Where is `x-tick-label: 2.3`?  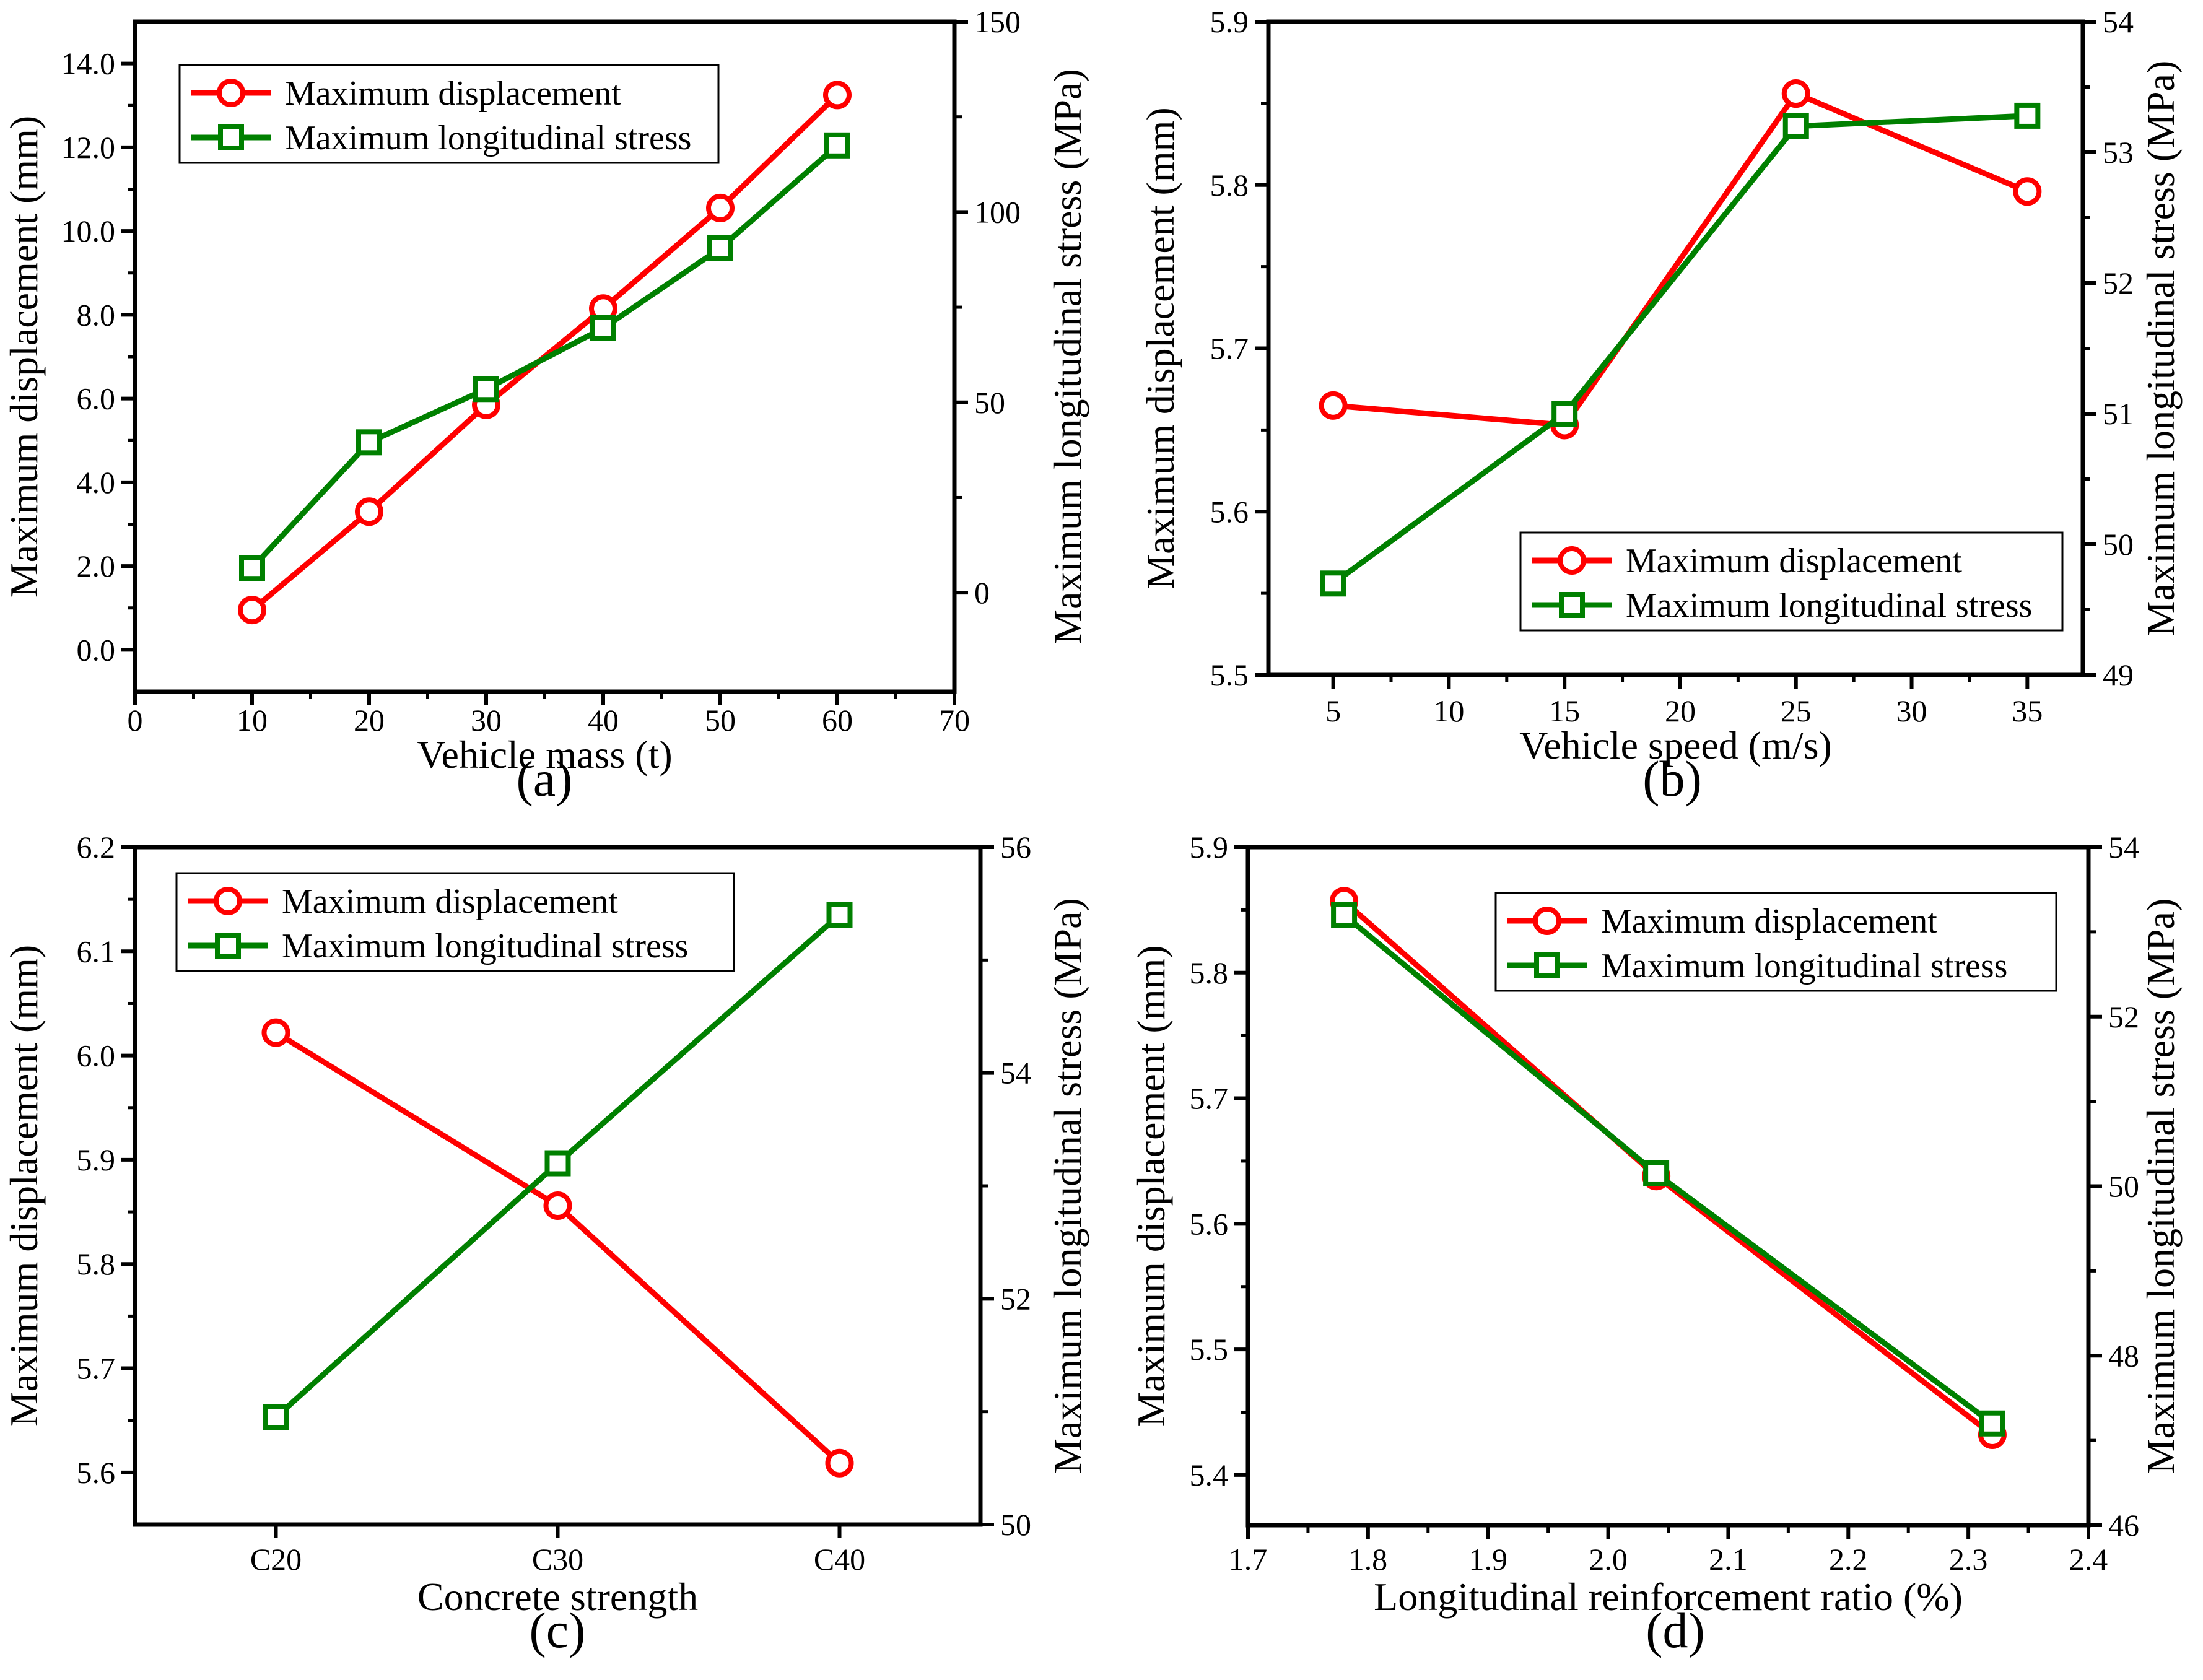 x-tick-label: 2.3 is located at coordinates (1968, 1559).